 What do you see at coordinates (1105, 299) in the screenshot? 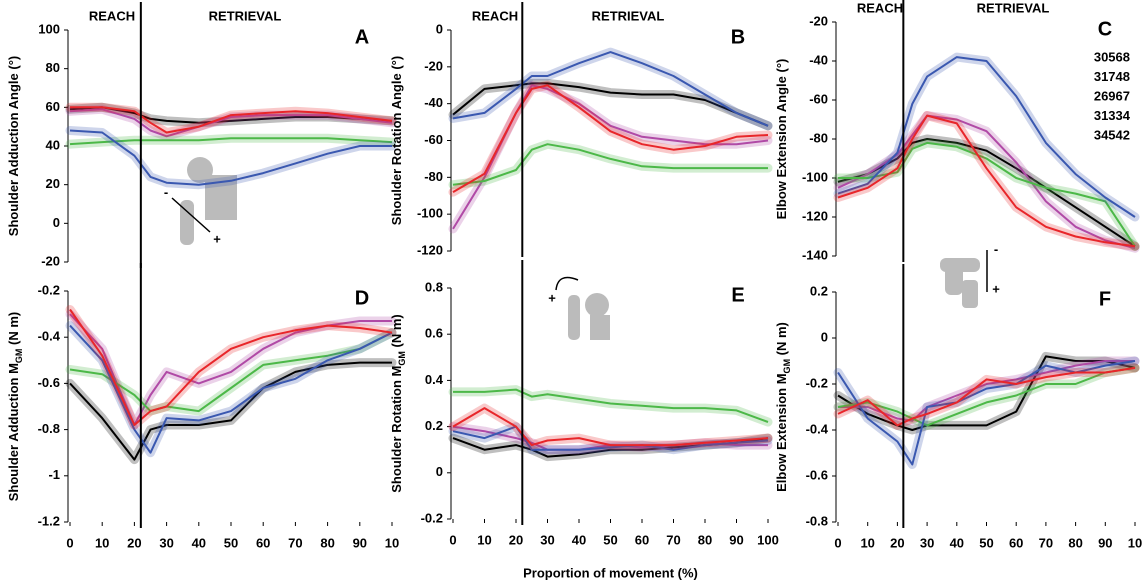
I see `panel-letter: F` at bounding box center [1105, 299].